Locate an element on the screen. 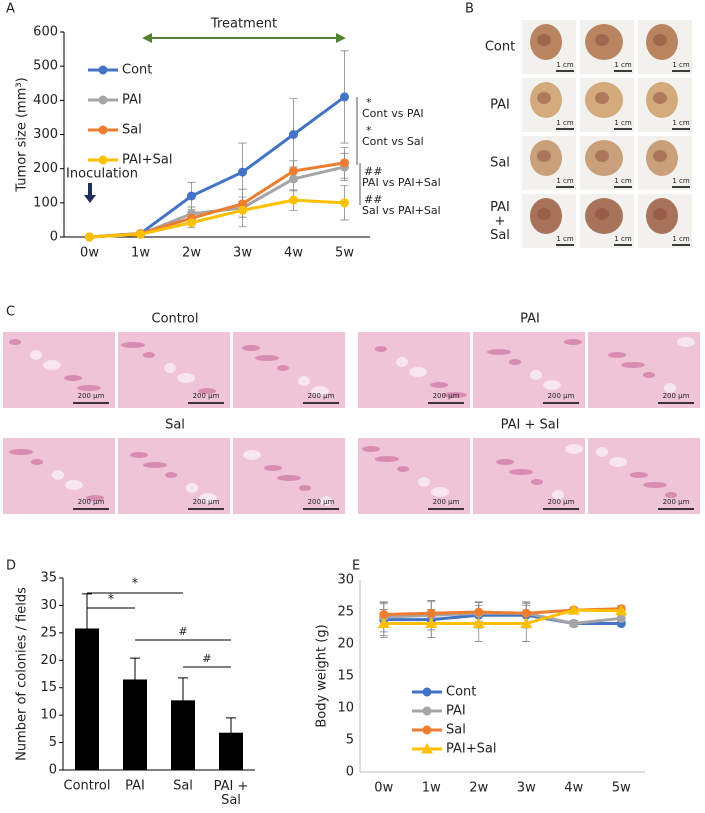 The image size is (705, 813). x-tick-label: Sal is located at coordinates (183, 786).